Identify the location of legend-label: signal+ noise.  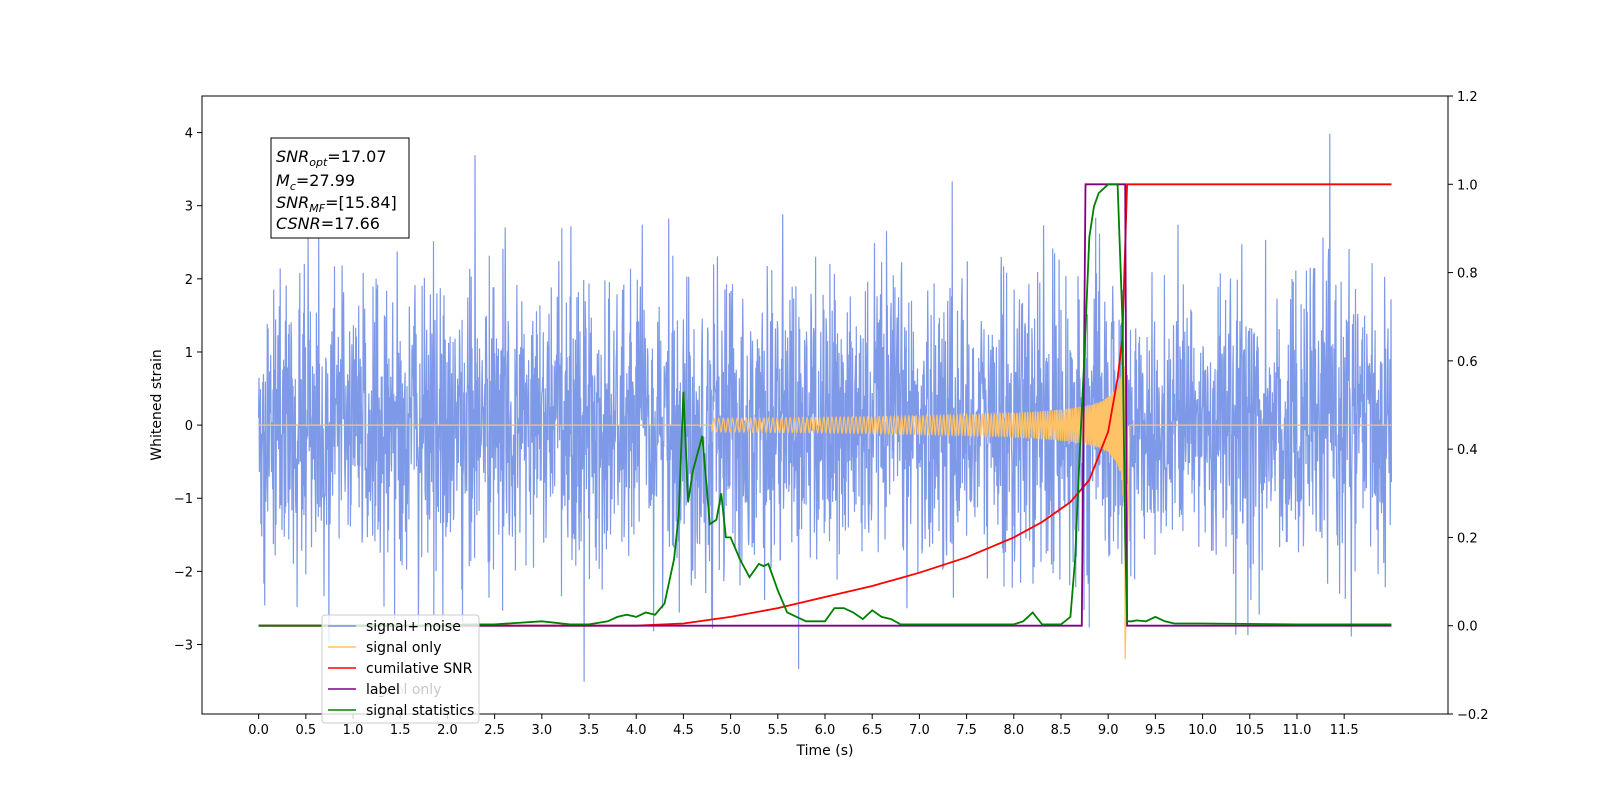
(413, 627).